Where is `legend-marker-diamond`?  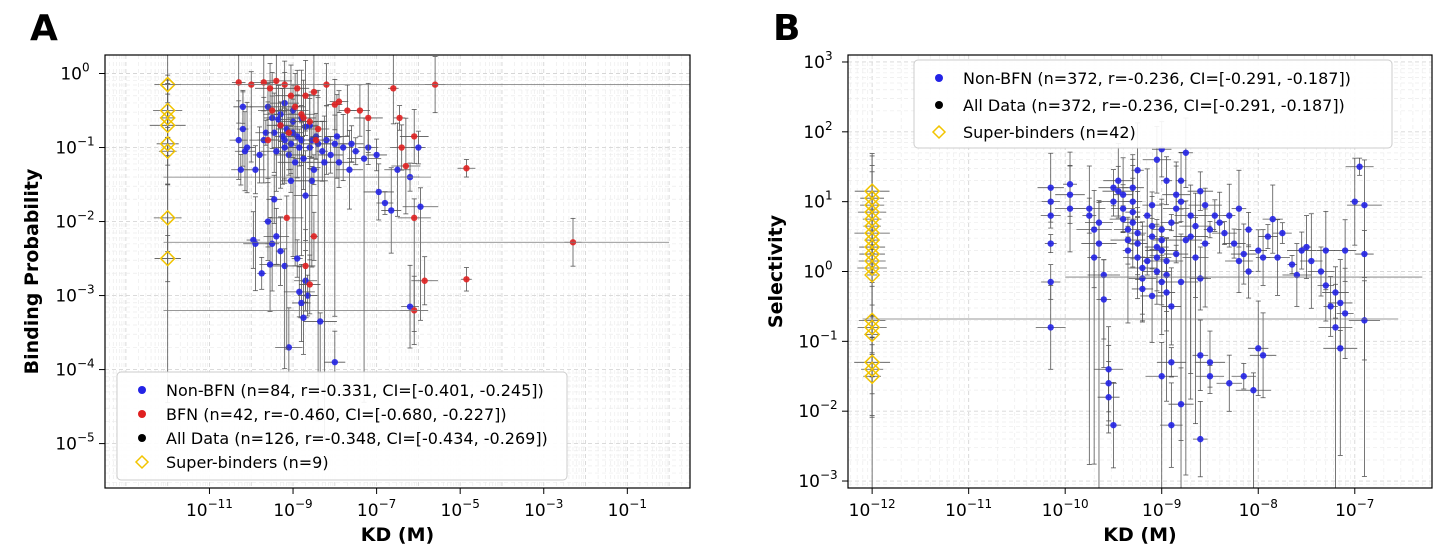 legend-marker-diamond is located at coordinates (939, 132).